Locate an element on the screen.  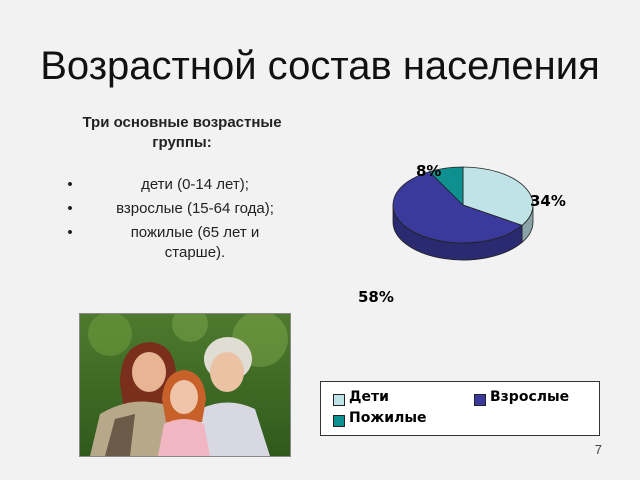
pie-chart is located at coordinates (463, 213).